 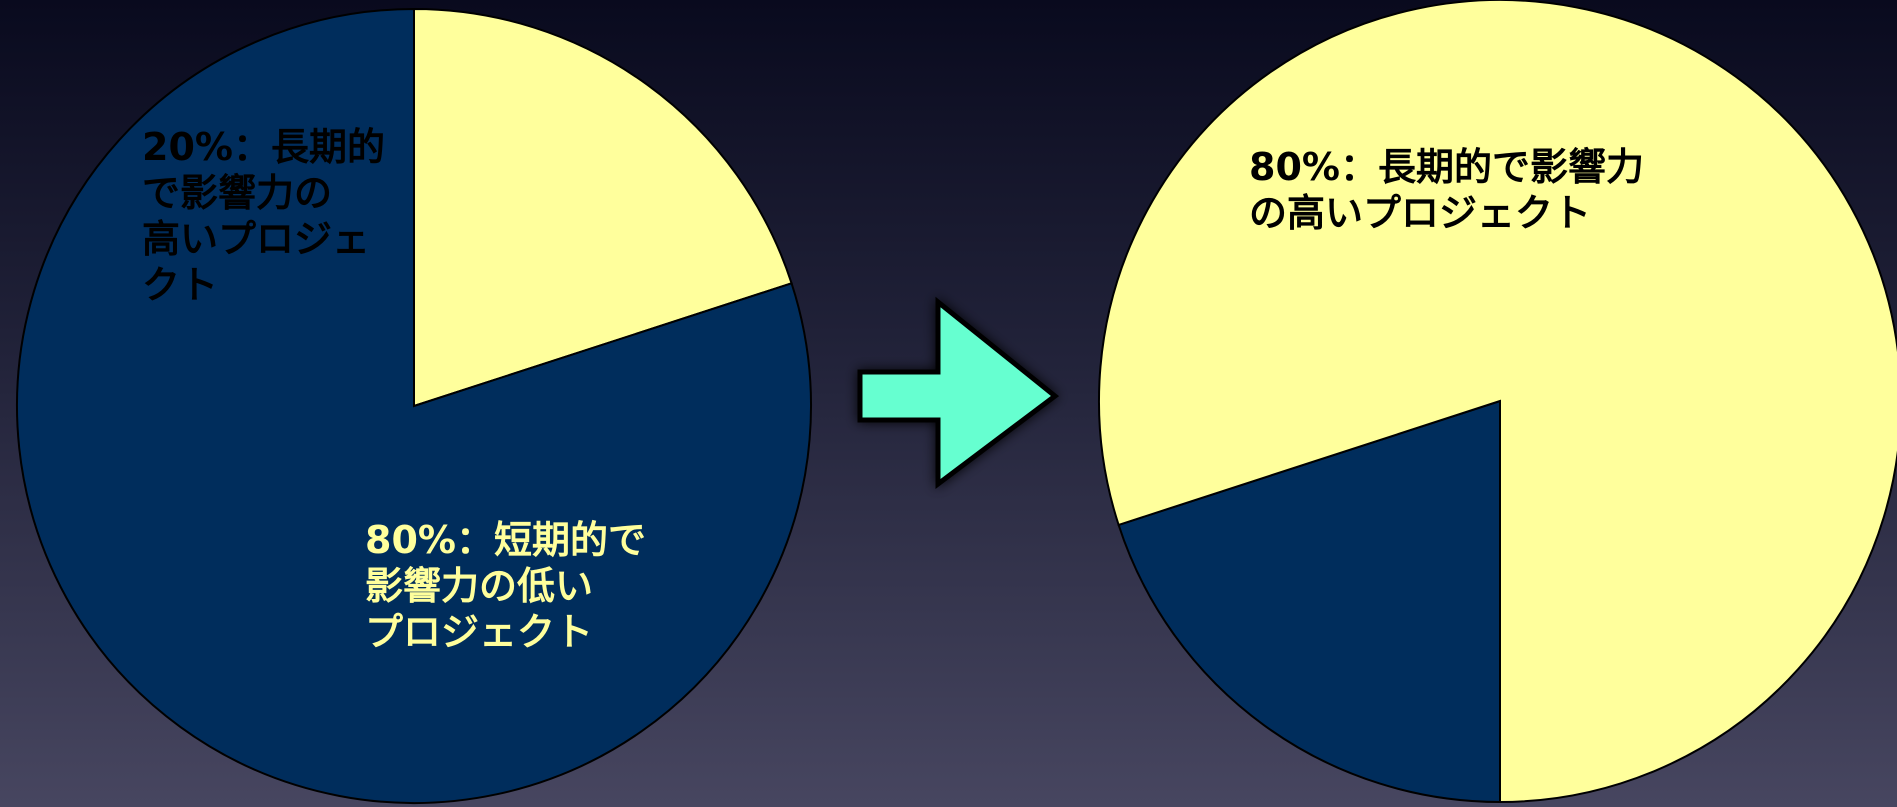 I want to click on pie-slice-label-line: 20%：長期的, so click(x=263, y=147).